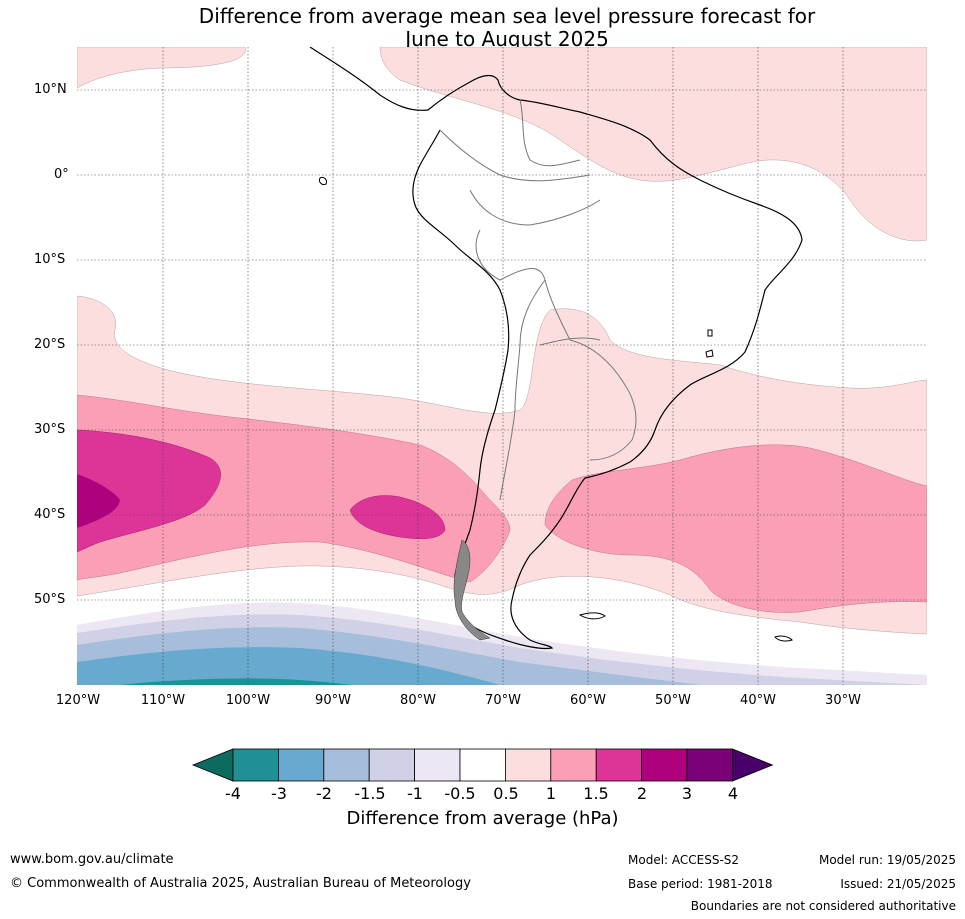 This screenshot has width=965, height=919. Describe the element at coordinates (161, 68) in the screenshot. I see `anomaly-north-west` at that location.